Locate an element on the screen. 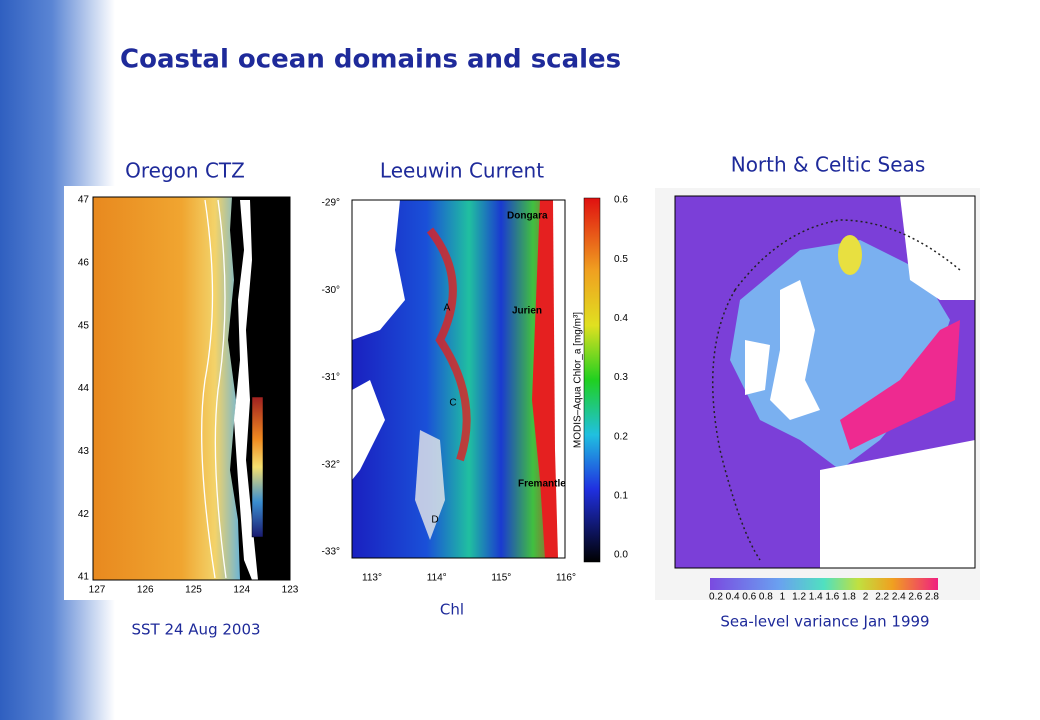 Image resolution: width=1040 pixels, height=720 pixels. tick-label: 113° is located at coordinates (372, 578).